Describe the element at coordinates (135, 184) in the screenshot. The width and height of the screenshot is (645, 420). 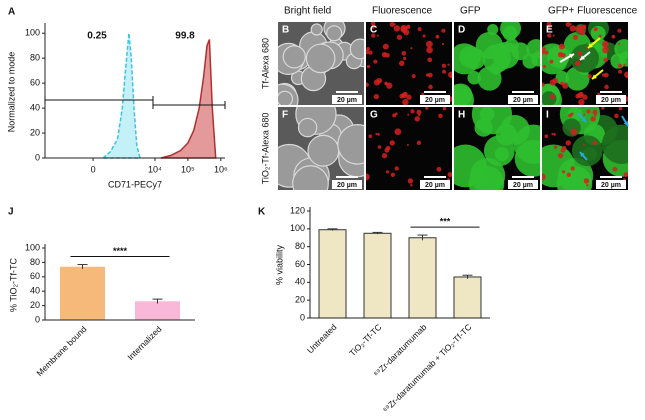
I see `x-axis-label: CD71-PECy7` at that location.